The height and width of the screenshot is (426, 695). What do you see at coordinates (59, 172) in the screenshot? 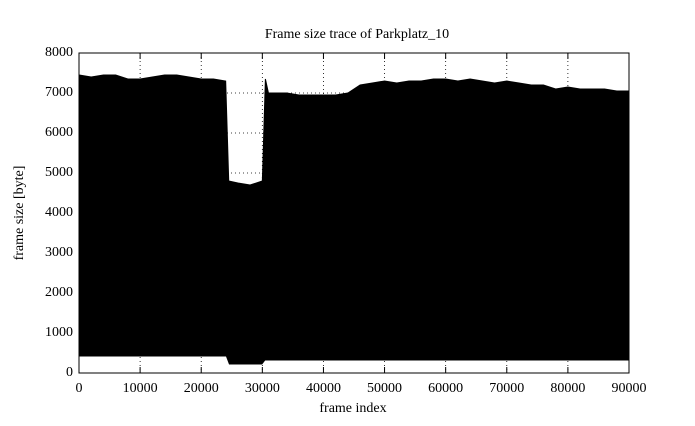
I see `y-tick-label: 5000` at bounding box center [59, 172].